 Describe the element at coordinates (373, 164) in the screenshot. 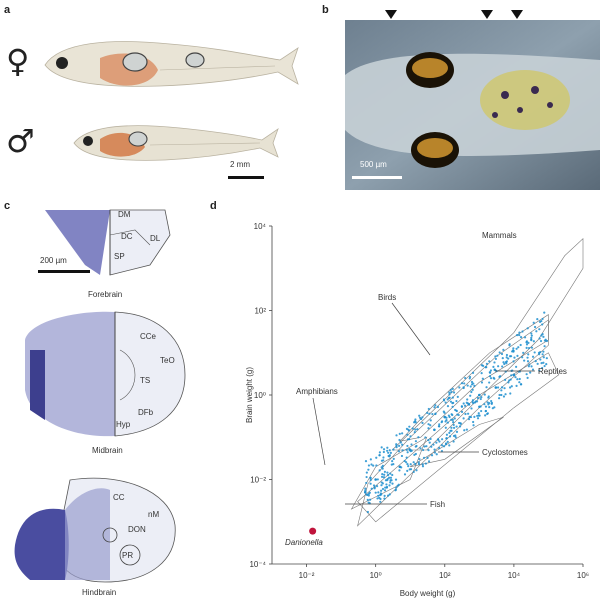

I see `scale-bar-b-label: 500 µm` at that location.